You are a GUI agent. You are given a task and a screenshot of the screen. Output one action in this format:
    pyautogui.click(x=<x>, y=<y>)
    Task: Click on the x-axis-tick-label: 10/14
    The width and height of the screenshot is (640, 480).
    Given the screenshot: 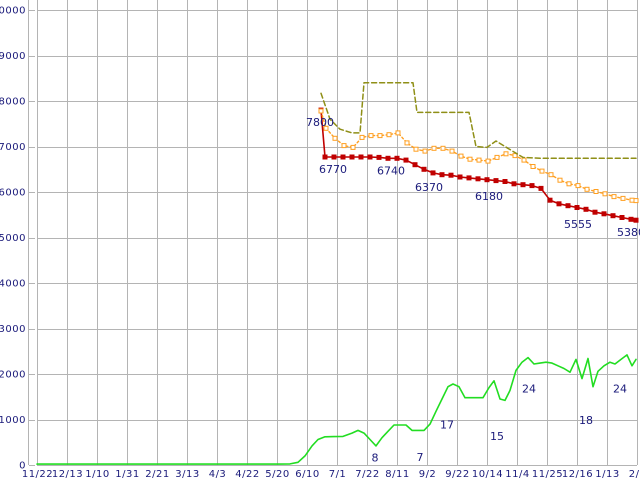 What is the action you would take?
    pyautogui.click(x=487, y=474)
    